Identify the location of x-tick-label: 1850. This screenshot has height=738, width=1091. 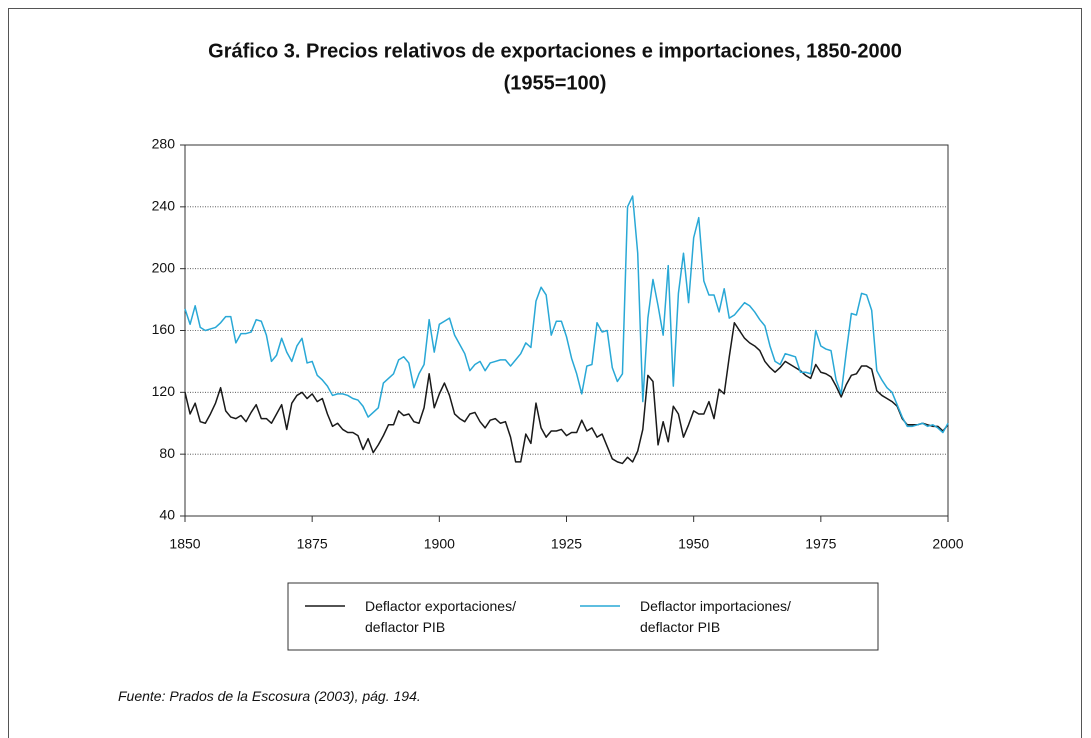
(184, 544).